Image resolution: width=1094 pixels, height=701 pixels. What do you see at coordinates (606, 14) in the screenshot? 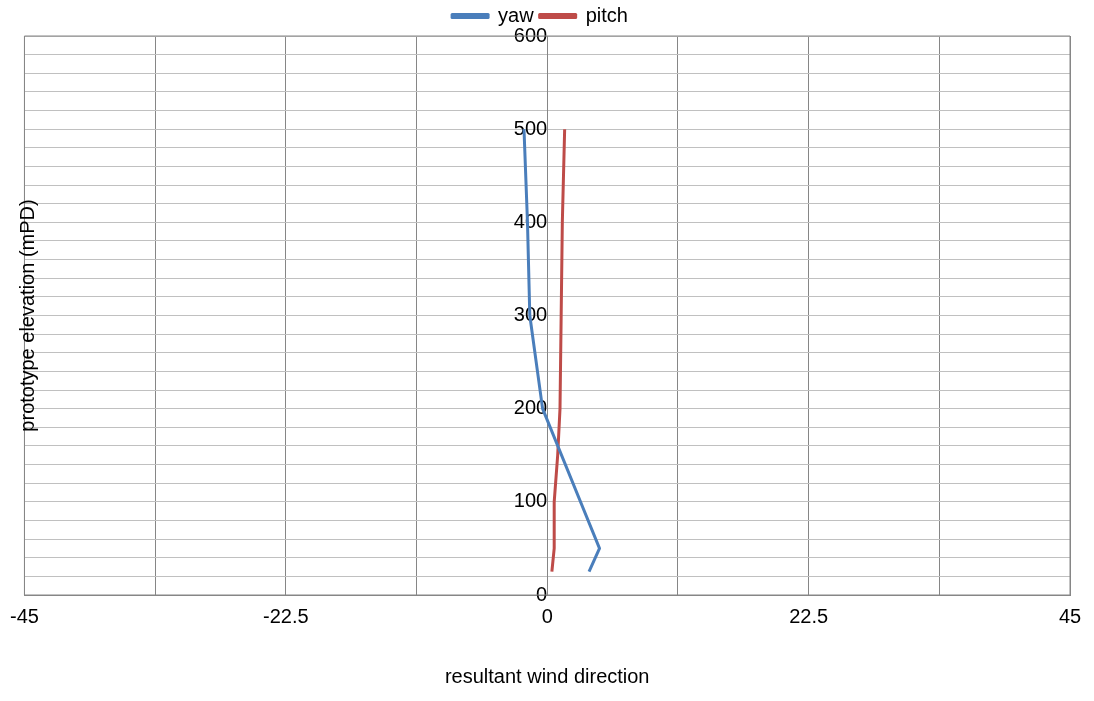
I see `legend-label: pitch` at bounding box center [606, 14].